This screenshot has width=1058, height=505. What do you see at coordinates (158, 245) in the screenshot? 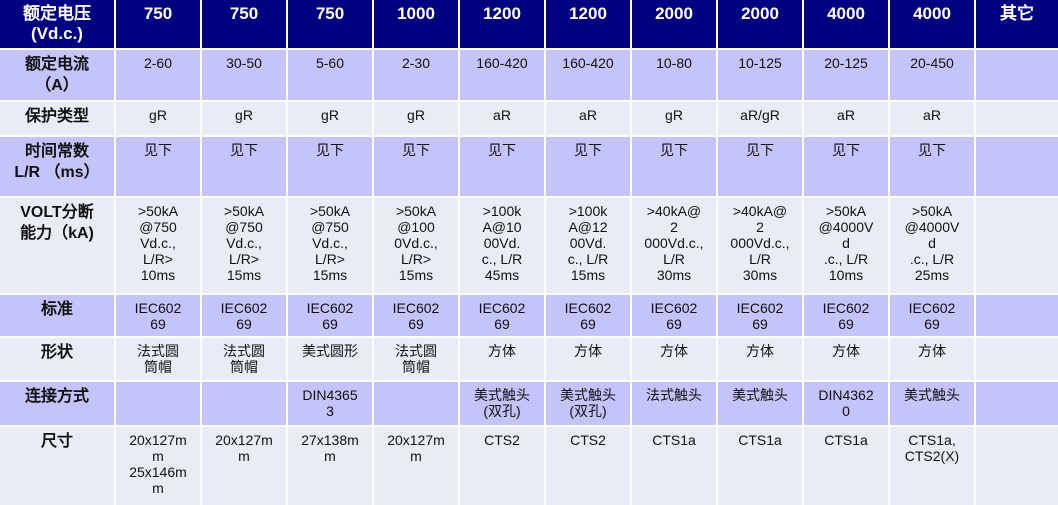
I see `table-cell: >50kA @750 Vd.c., L/R> 10ms` at bounding box center [158, 245].